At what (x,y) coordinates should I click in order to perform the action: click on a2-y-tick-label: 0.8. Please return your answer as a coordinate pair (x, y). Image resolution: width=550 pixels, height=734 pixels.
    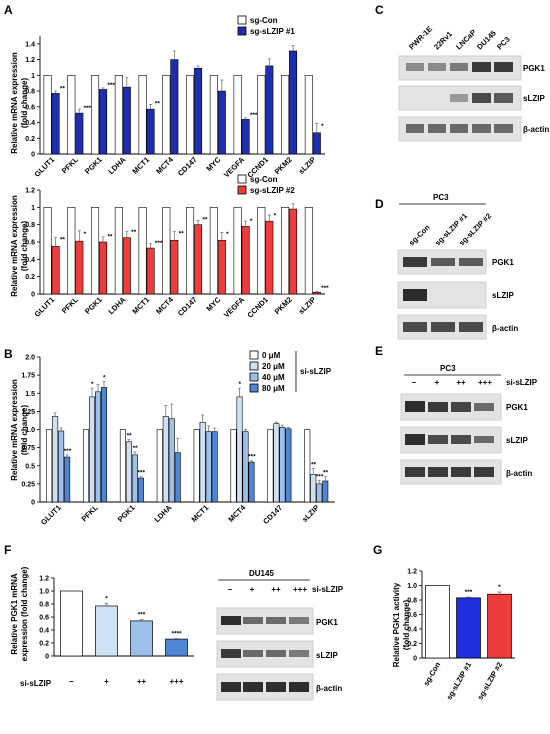
    Looking at the image, I should click on (30, 225).